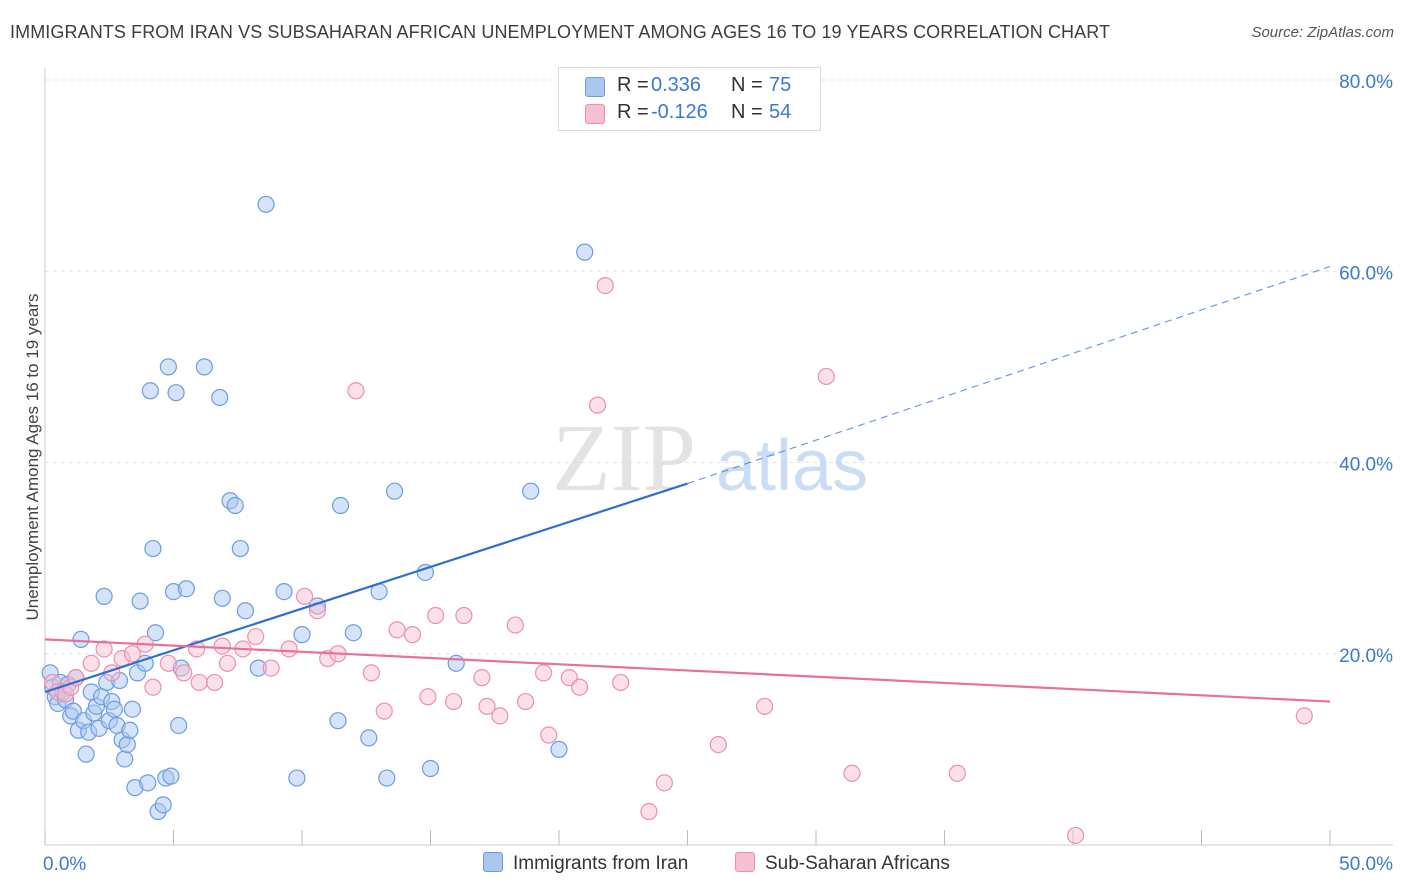  I want to click on bottom-legend-swatch-iran, so click(493, 862).